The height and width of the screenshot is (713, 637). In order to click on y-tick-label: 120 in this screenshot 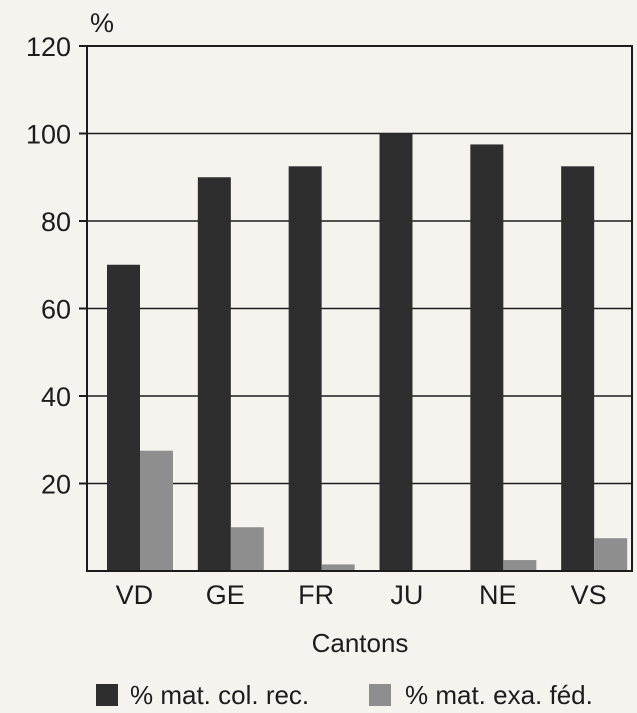, I will do `click(48, 47)`.